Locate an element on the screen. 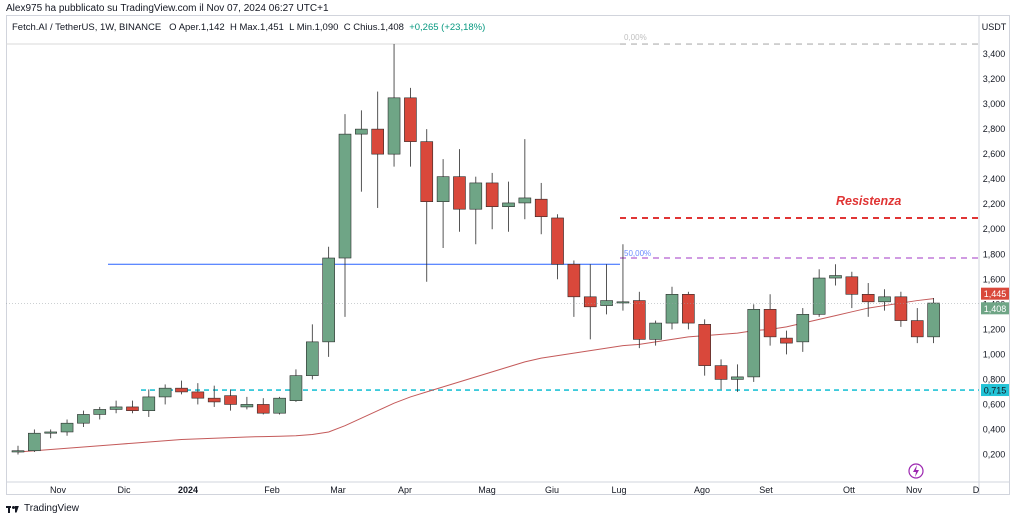 This screenshot has height=522, width=1024. y-tick-label: 1,600 is located at coordinates (994, 279).